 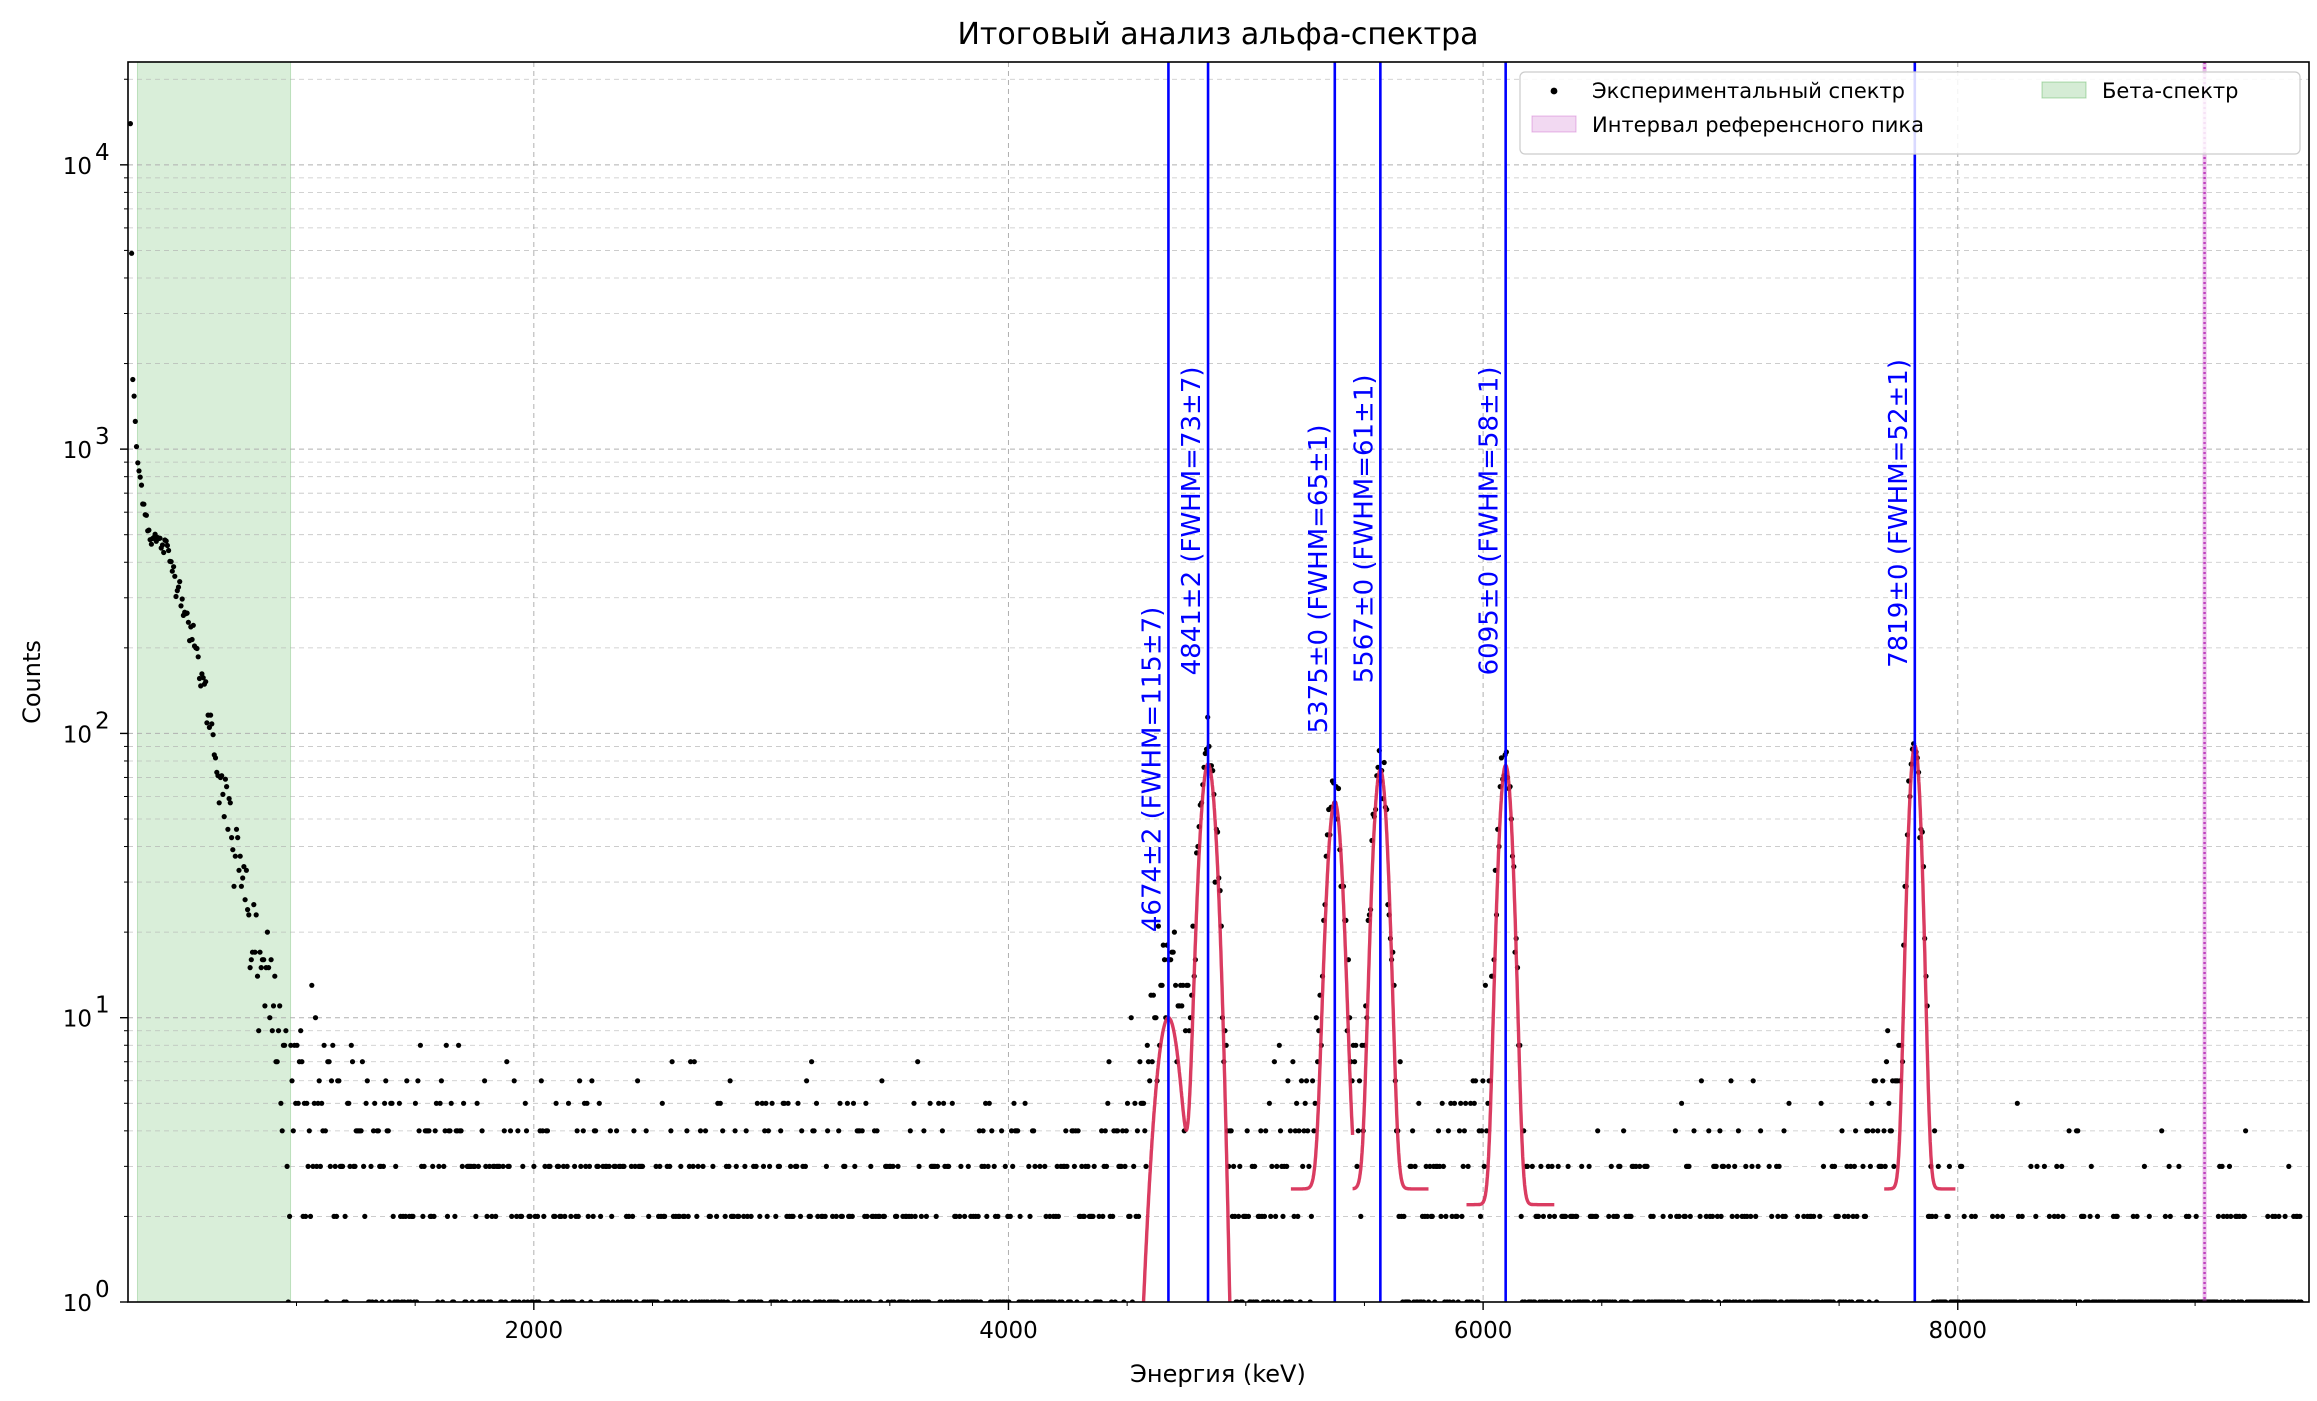 I want to click on x-tick-label: 6000, so click(x=1483, y=1331).